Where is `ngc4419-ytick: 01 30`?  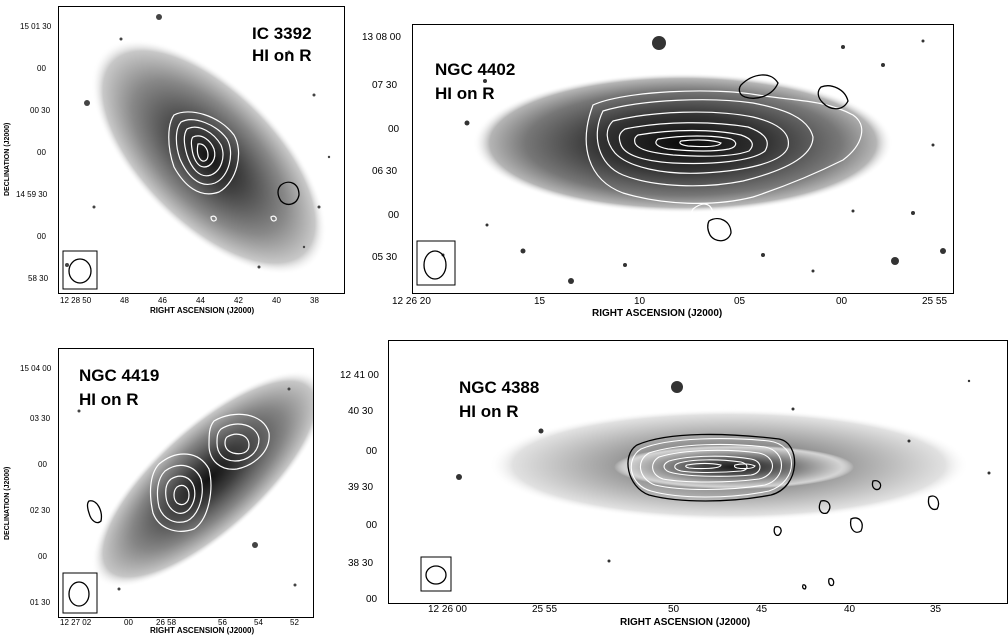 ngc4419-ytick: 01 30 is located at coordinates (40, 602).